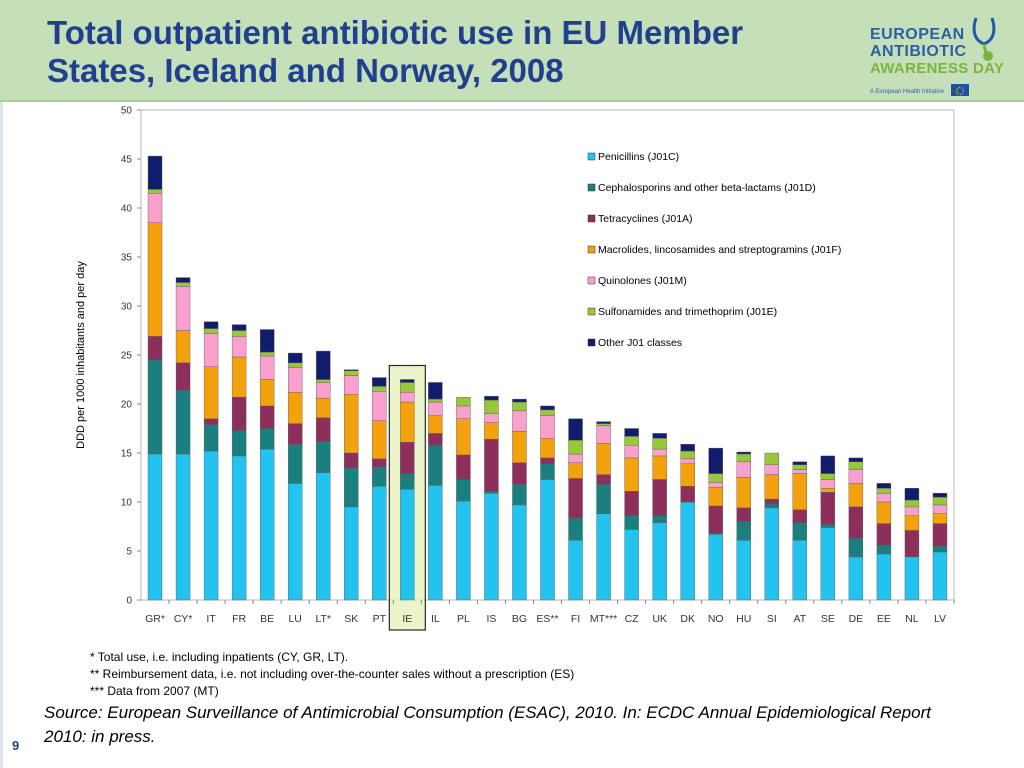  I want to click on y-axis-label: DDD per 1000 inhabitants and per day, so click(81, 355).